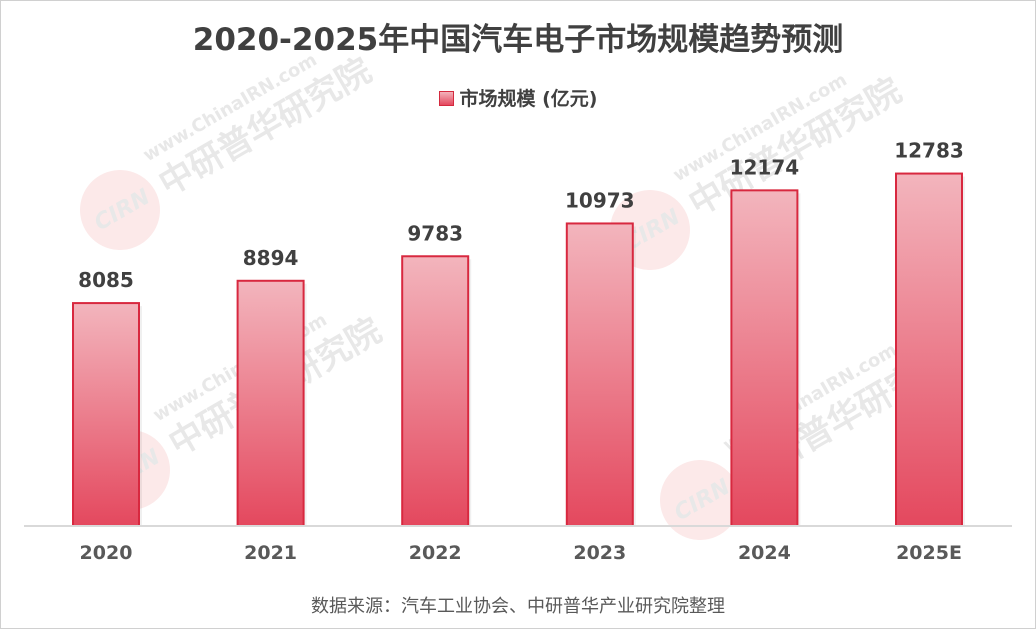  Describe the element at coordinates (929, 151) in the screenshot. I see `data-label: 12783` at that location.